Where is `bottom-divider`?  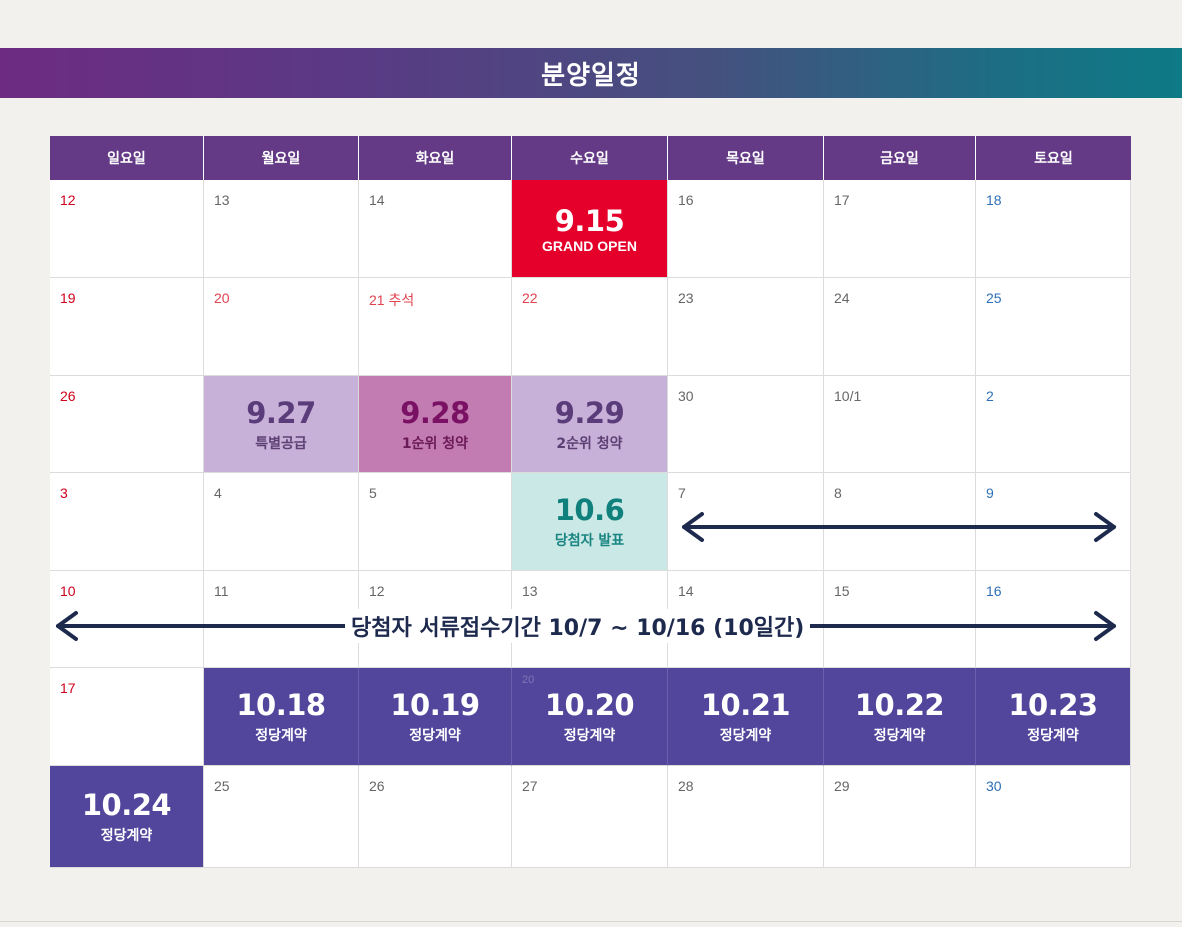 bottom-divider is located at coordinates (591, 921).